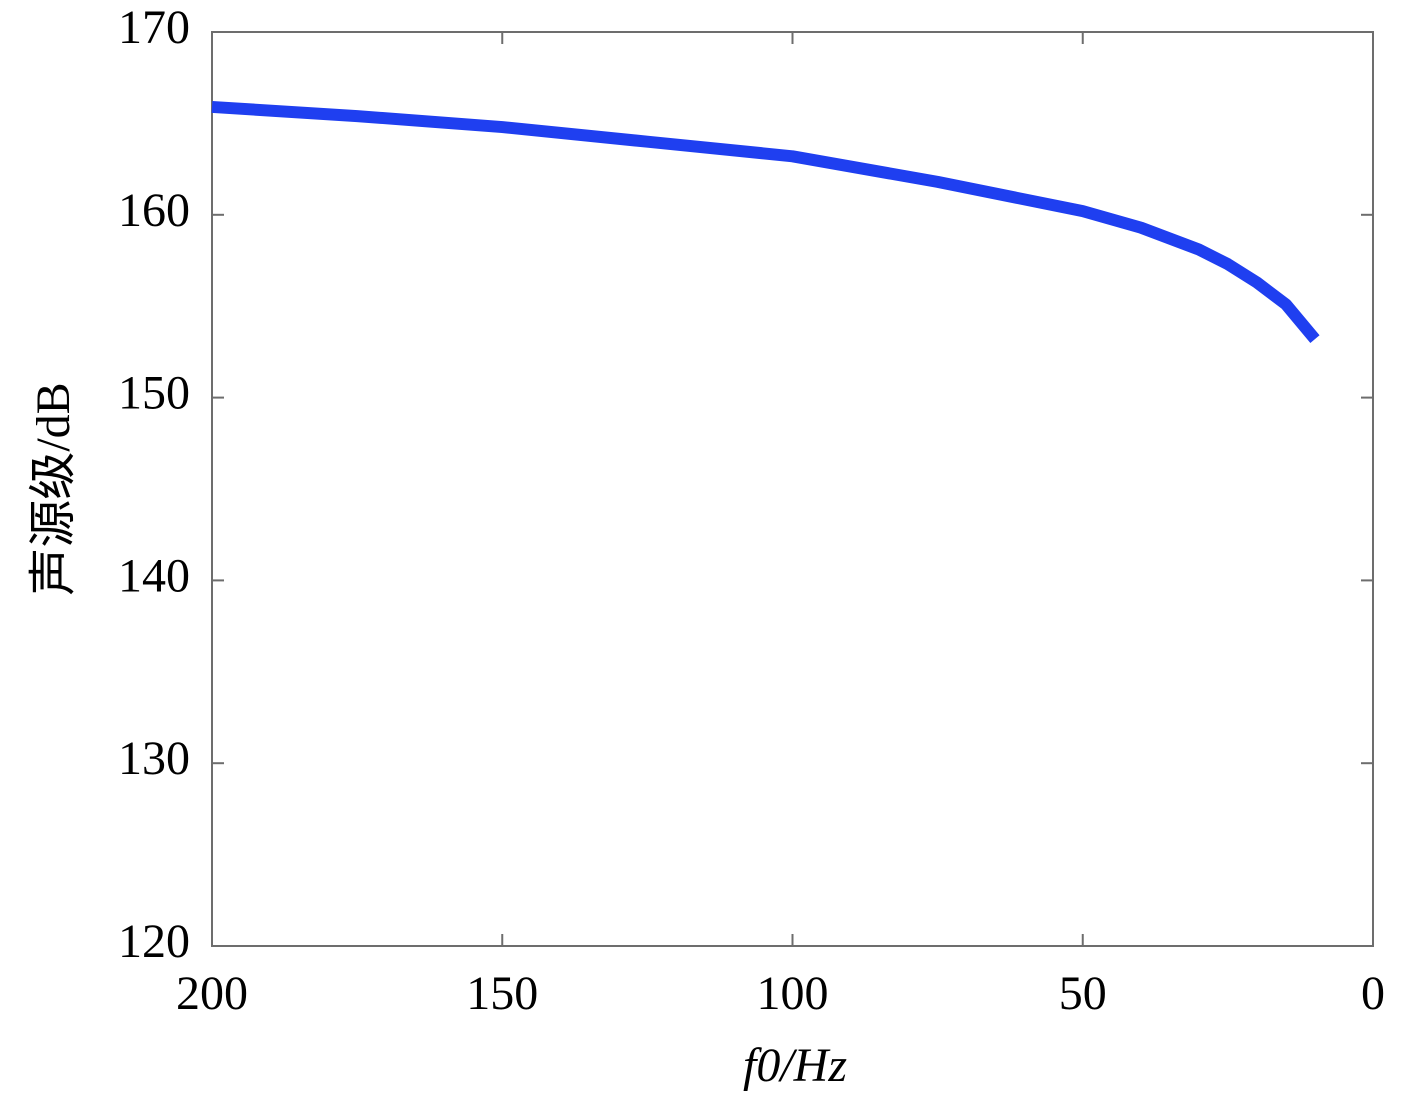  Describe the element at coordinates (1083, 993) in the screenshot. I see `x-tick-label: 50` at that location.